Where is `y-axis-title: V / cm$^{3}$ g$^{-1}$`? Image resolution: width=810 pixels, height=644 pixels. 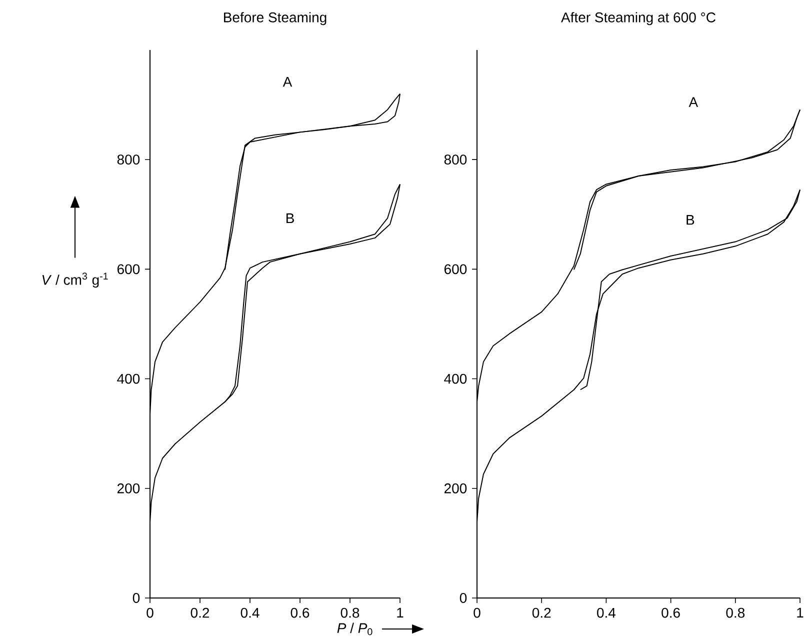
y-axis-title: V / cm$^{3}$ g$^{-1}$ is located at coordinates (75, 280).